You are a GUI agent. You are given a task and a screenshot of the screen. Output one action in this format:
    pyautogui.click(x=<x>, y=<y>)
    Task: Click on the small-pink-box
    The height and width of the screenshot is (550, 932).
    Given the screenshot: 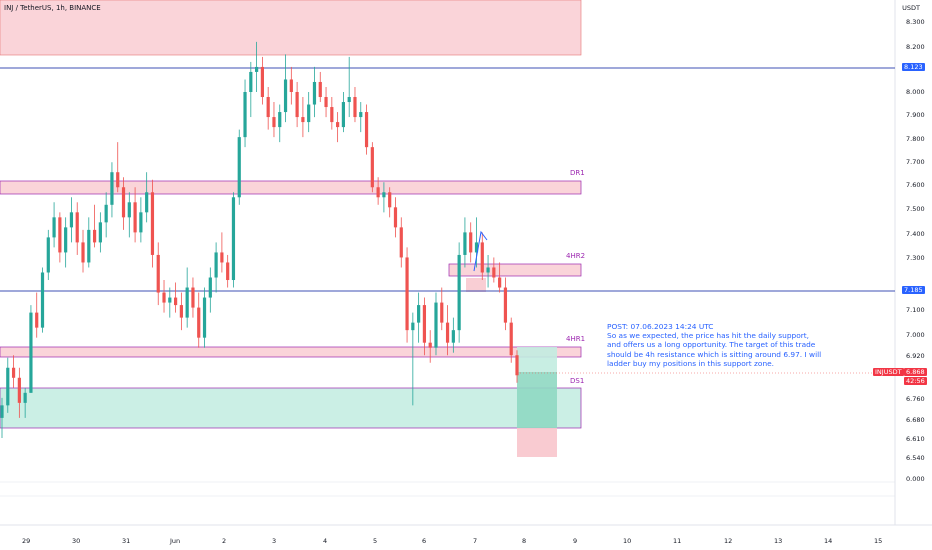 What is the action you would take?
    pyautogui.click(x=476, y=285)
    